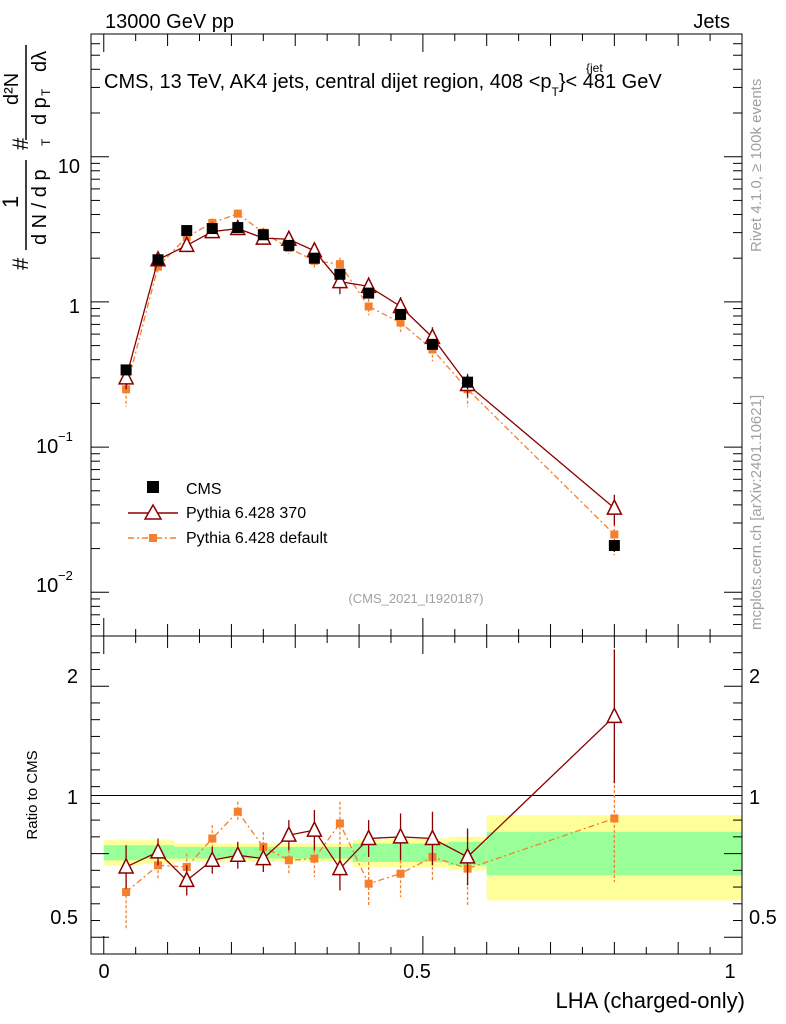 This screenshot has height=1024, width=786. What do you see at coordinates (47, 586) in the screenshot?
I see `ytick-0.01-base: 10` at bounding box center [47, 586].